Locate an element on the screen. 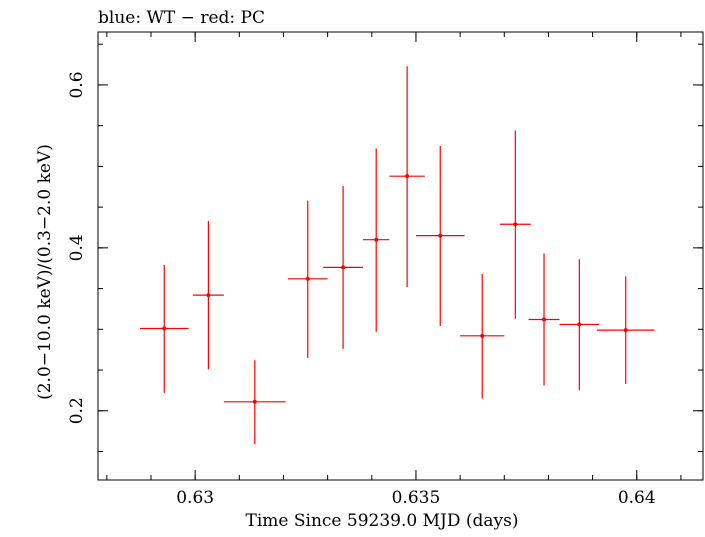 Image resolution: width=705 pixels, height=537 pixels. y-tick-label: 0.6 is located at coordinates (77, 84).